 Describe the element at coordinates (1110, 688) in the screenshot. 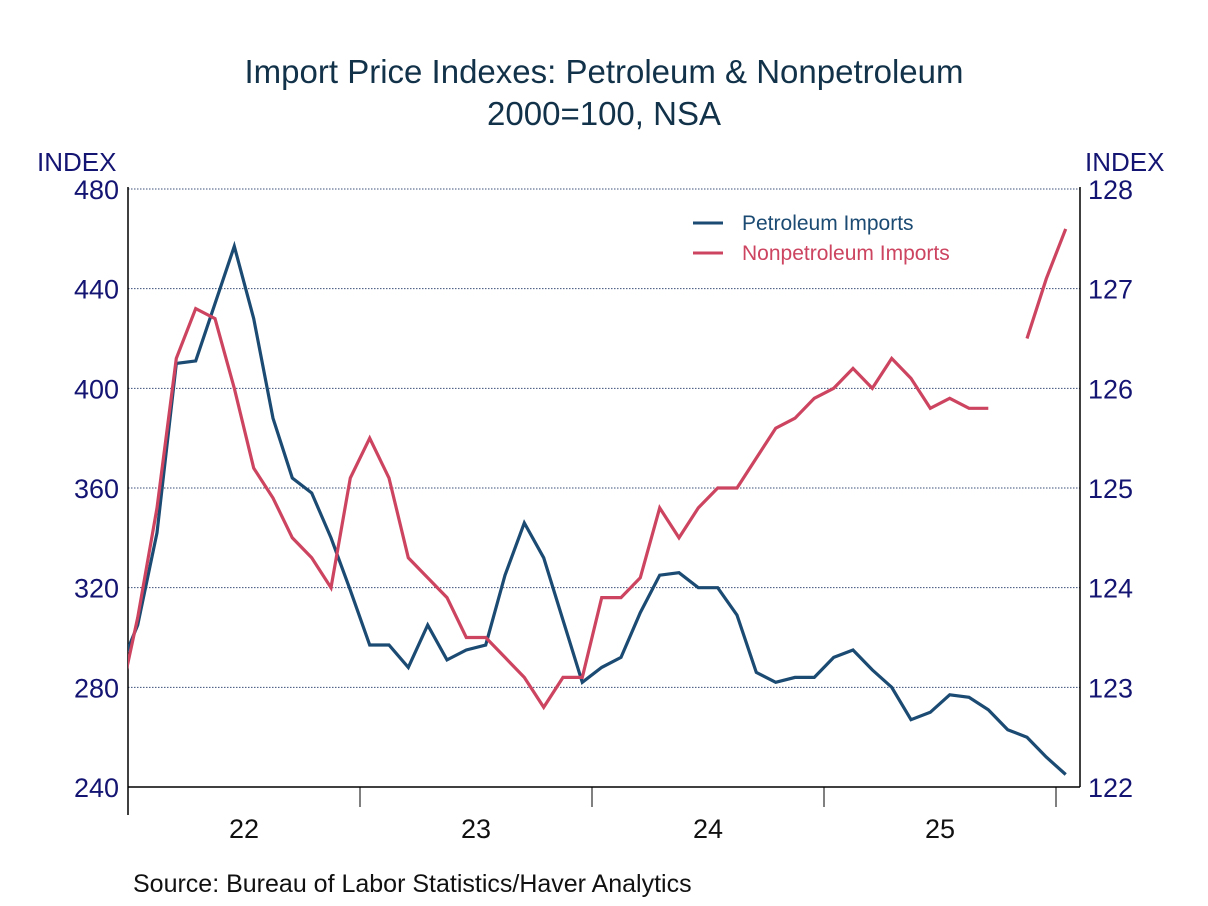

I see `right-tick-label: 123` at that location.